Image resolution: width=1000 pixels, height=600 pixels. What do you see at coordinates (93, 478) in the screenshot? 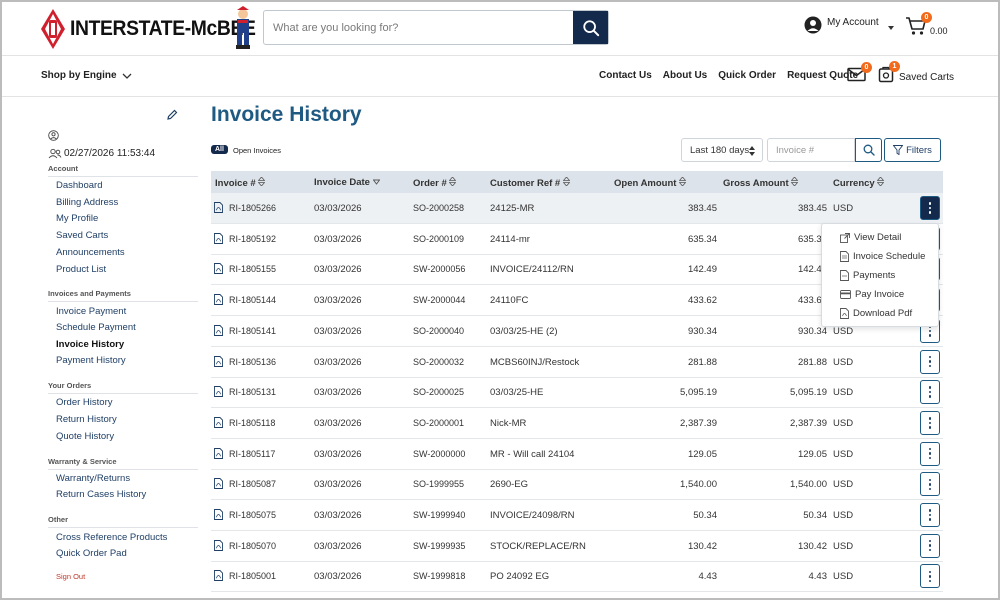
I see `sidebar-item-warranty-returns: Warranty/Returns` at bounding box center [93, 478].